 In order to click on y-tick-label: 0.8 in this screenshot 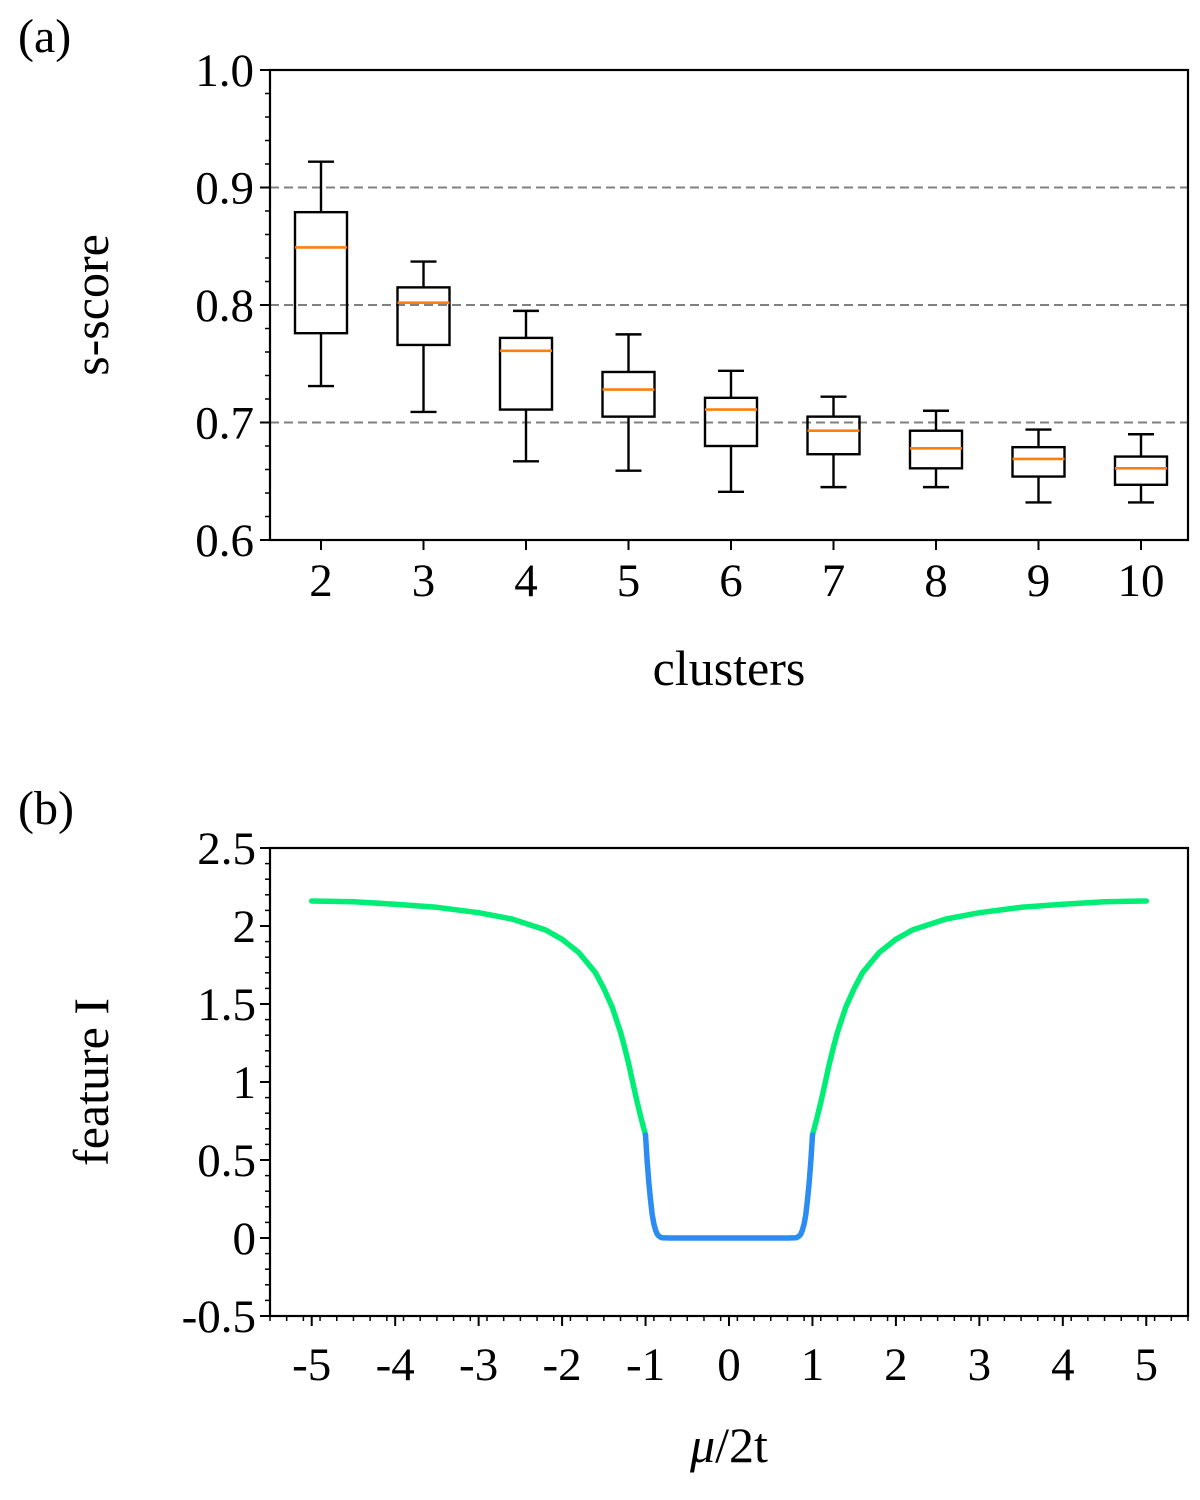, I will do `click(224, 306)`.